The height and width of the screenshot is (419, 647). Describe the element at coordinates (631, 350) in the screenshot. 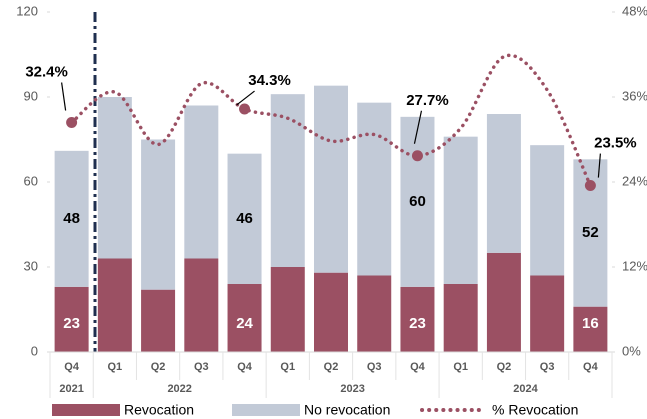

I see `y2-tick-label: 0%` at that location.